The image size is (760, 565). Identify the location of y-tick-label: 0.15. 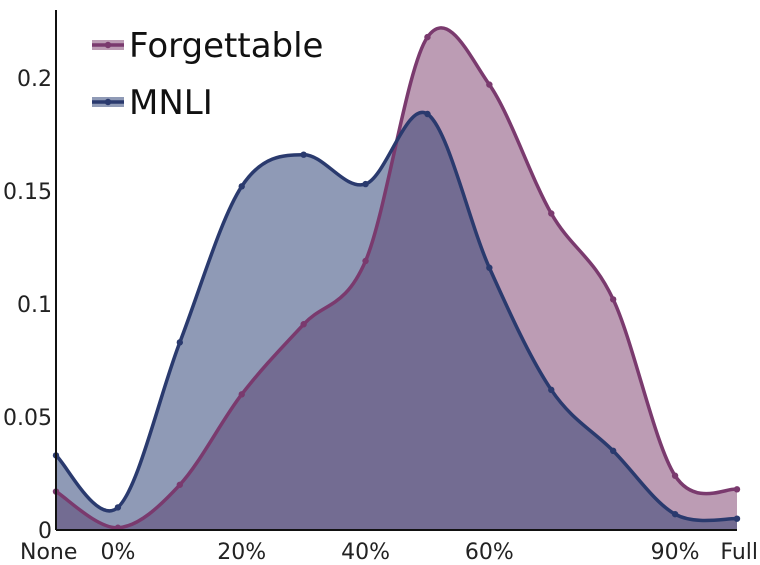
(27, 192).